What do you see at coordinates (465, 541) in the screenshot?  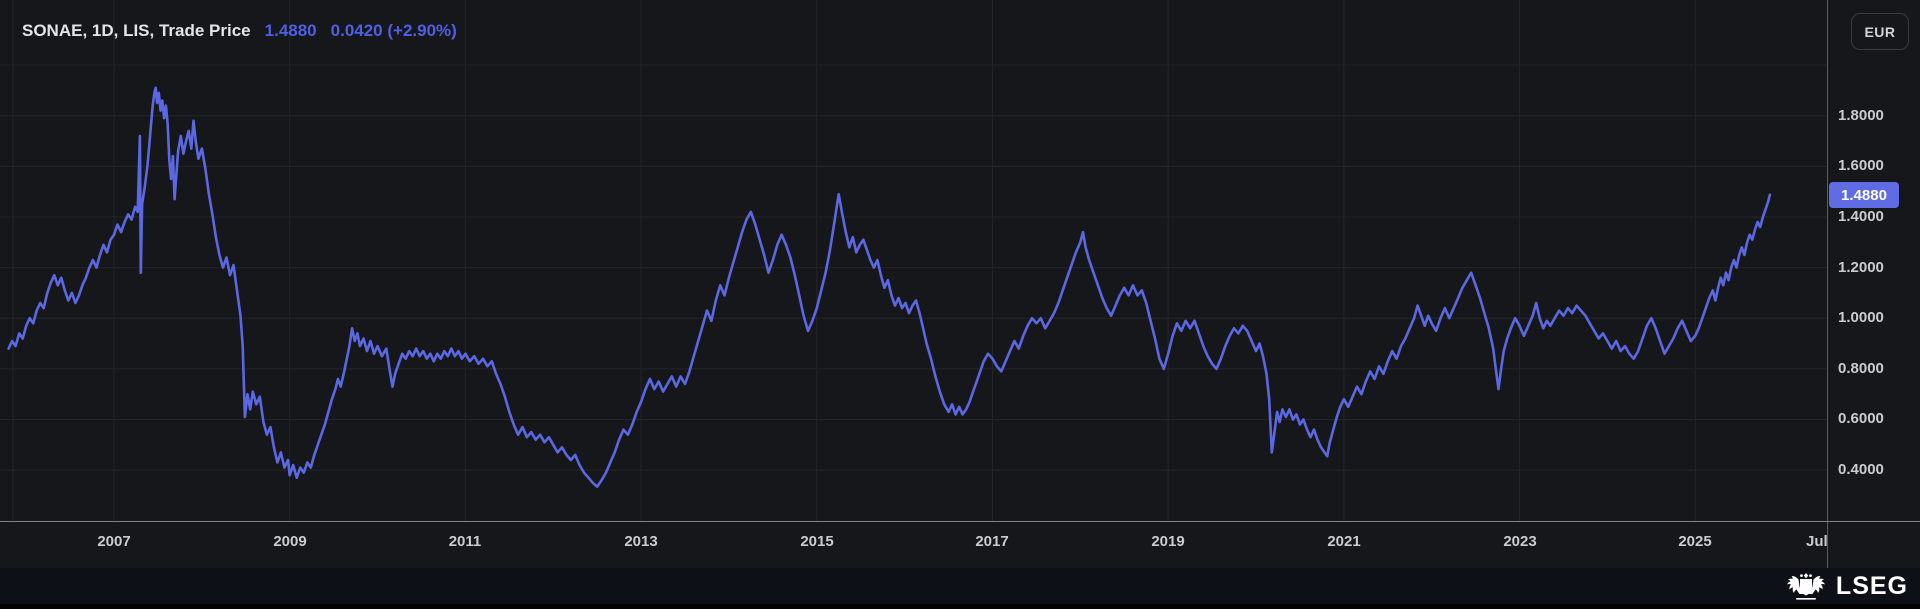 I see `time-tick-2011: 2011` at bounding box center [465, 541].